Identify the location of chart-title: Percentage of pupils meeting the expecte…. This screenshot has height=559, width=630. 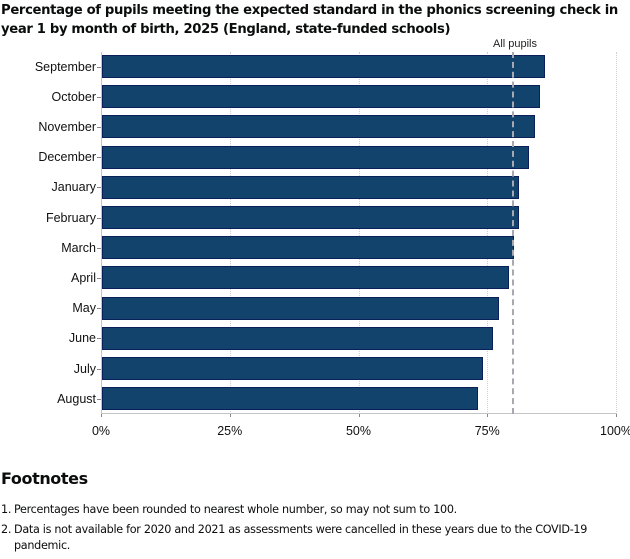
(309, 20).